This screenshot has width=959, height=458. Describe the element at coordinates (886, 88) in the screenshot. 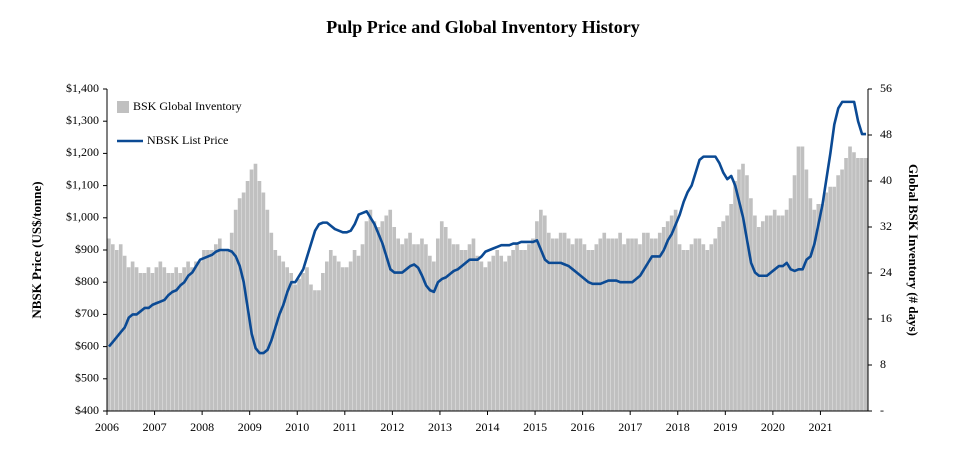

I see `y2-tick-label: 56` at that location.